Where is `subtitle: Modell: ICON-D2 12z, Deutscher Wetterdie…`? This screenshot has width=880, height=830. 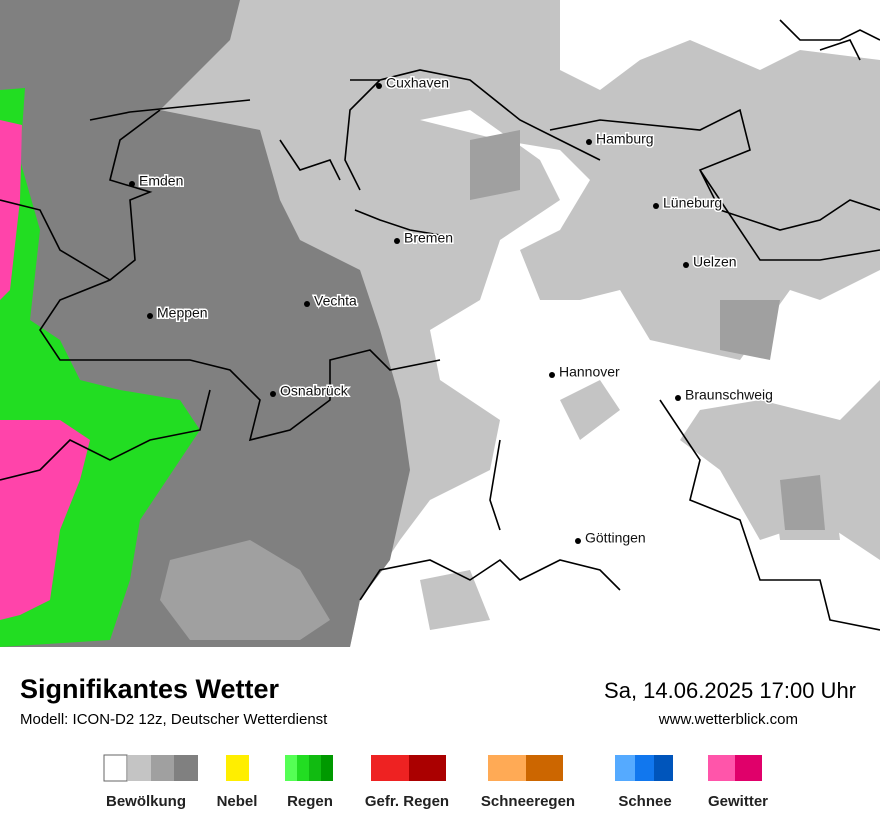 subtitle: Modell: ICON-D2 12z, Deutscher Wetterdie… is located at coordinates (174, 719).